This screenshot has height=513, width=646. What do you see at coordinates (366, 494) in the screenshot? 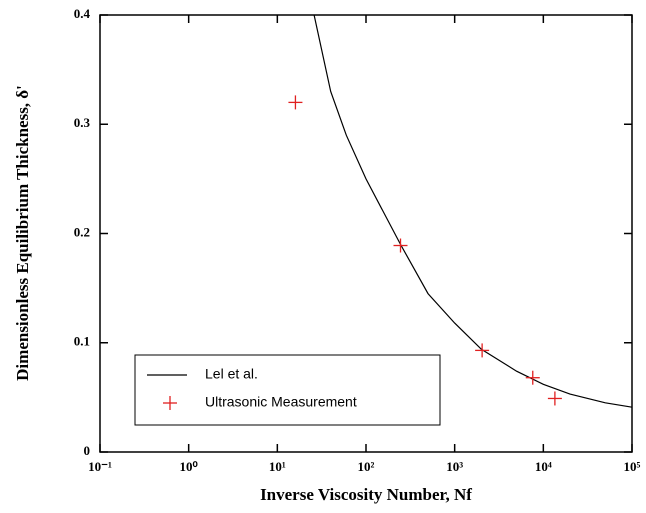
I see `x-axis-label: Inverse Viscosity Number, Nf` at bounding box center [366, 494].